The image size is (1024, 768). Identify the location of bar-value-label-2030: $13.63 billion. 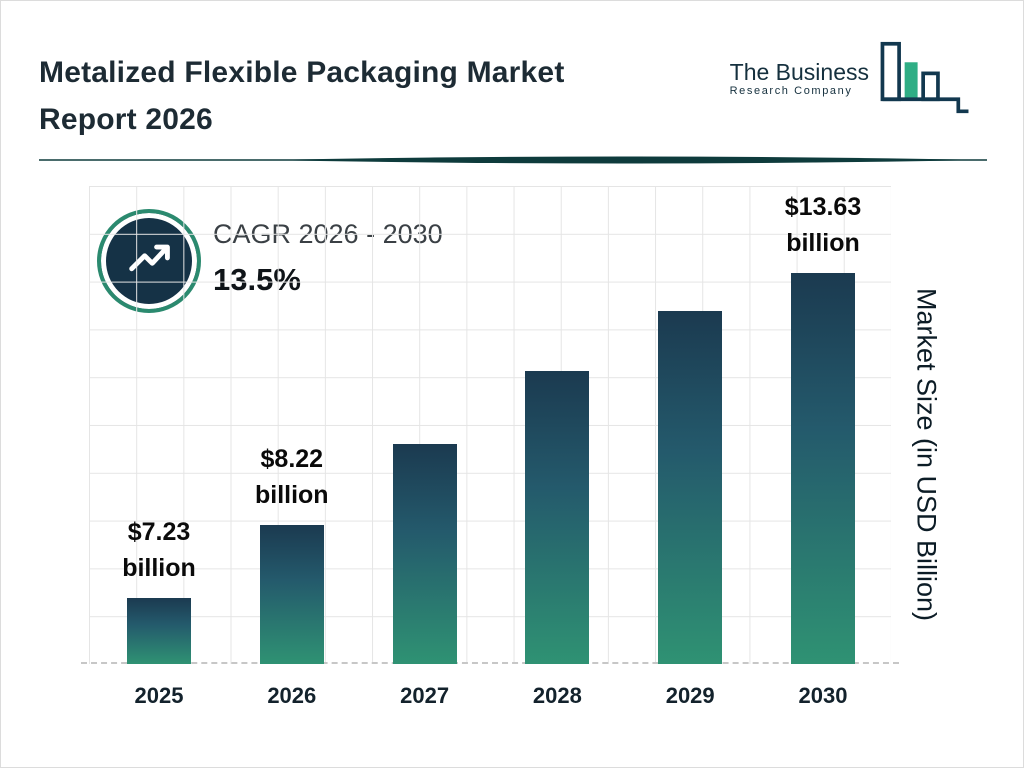
(823, 225).